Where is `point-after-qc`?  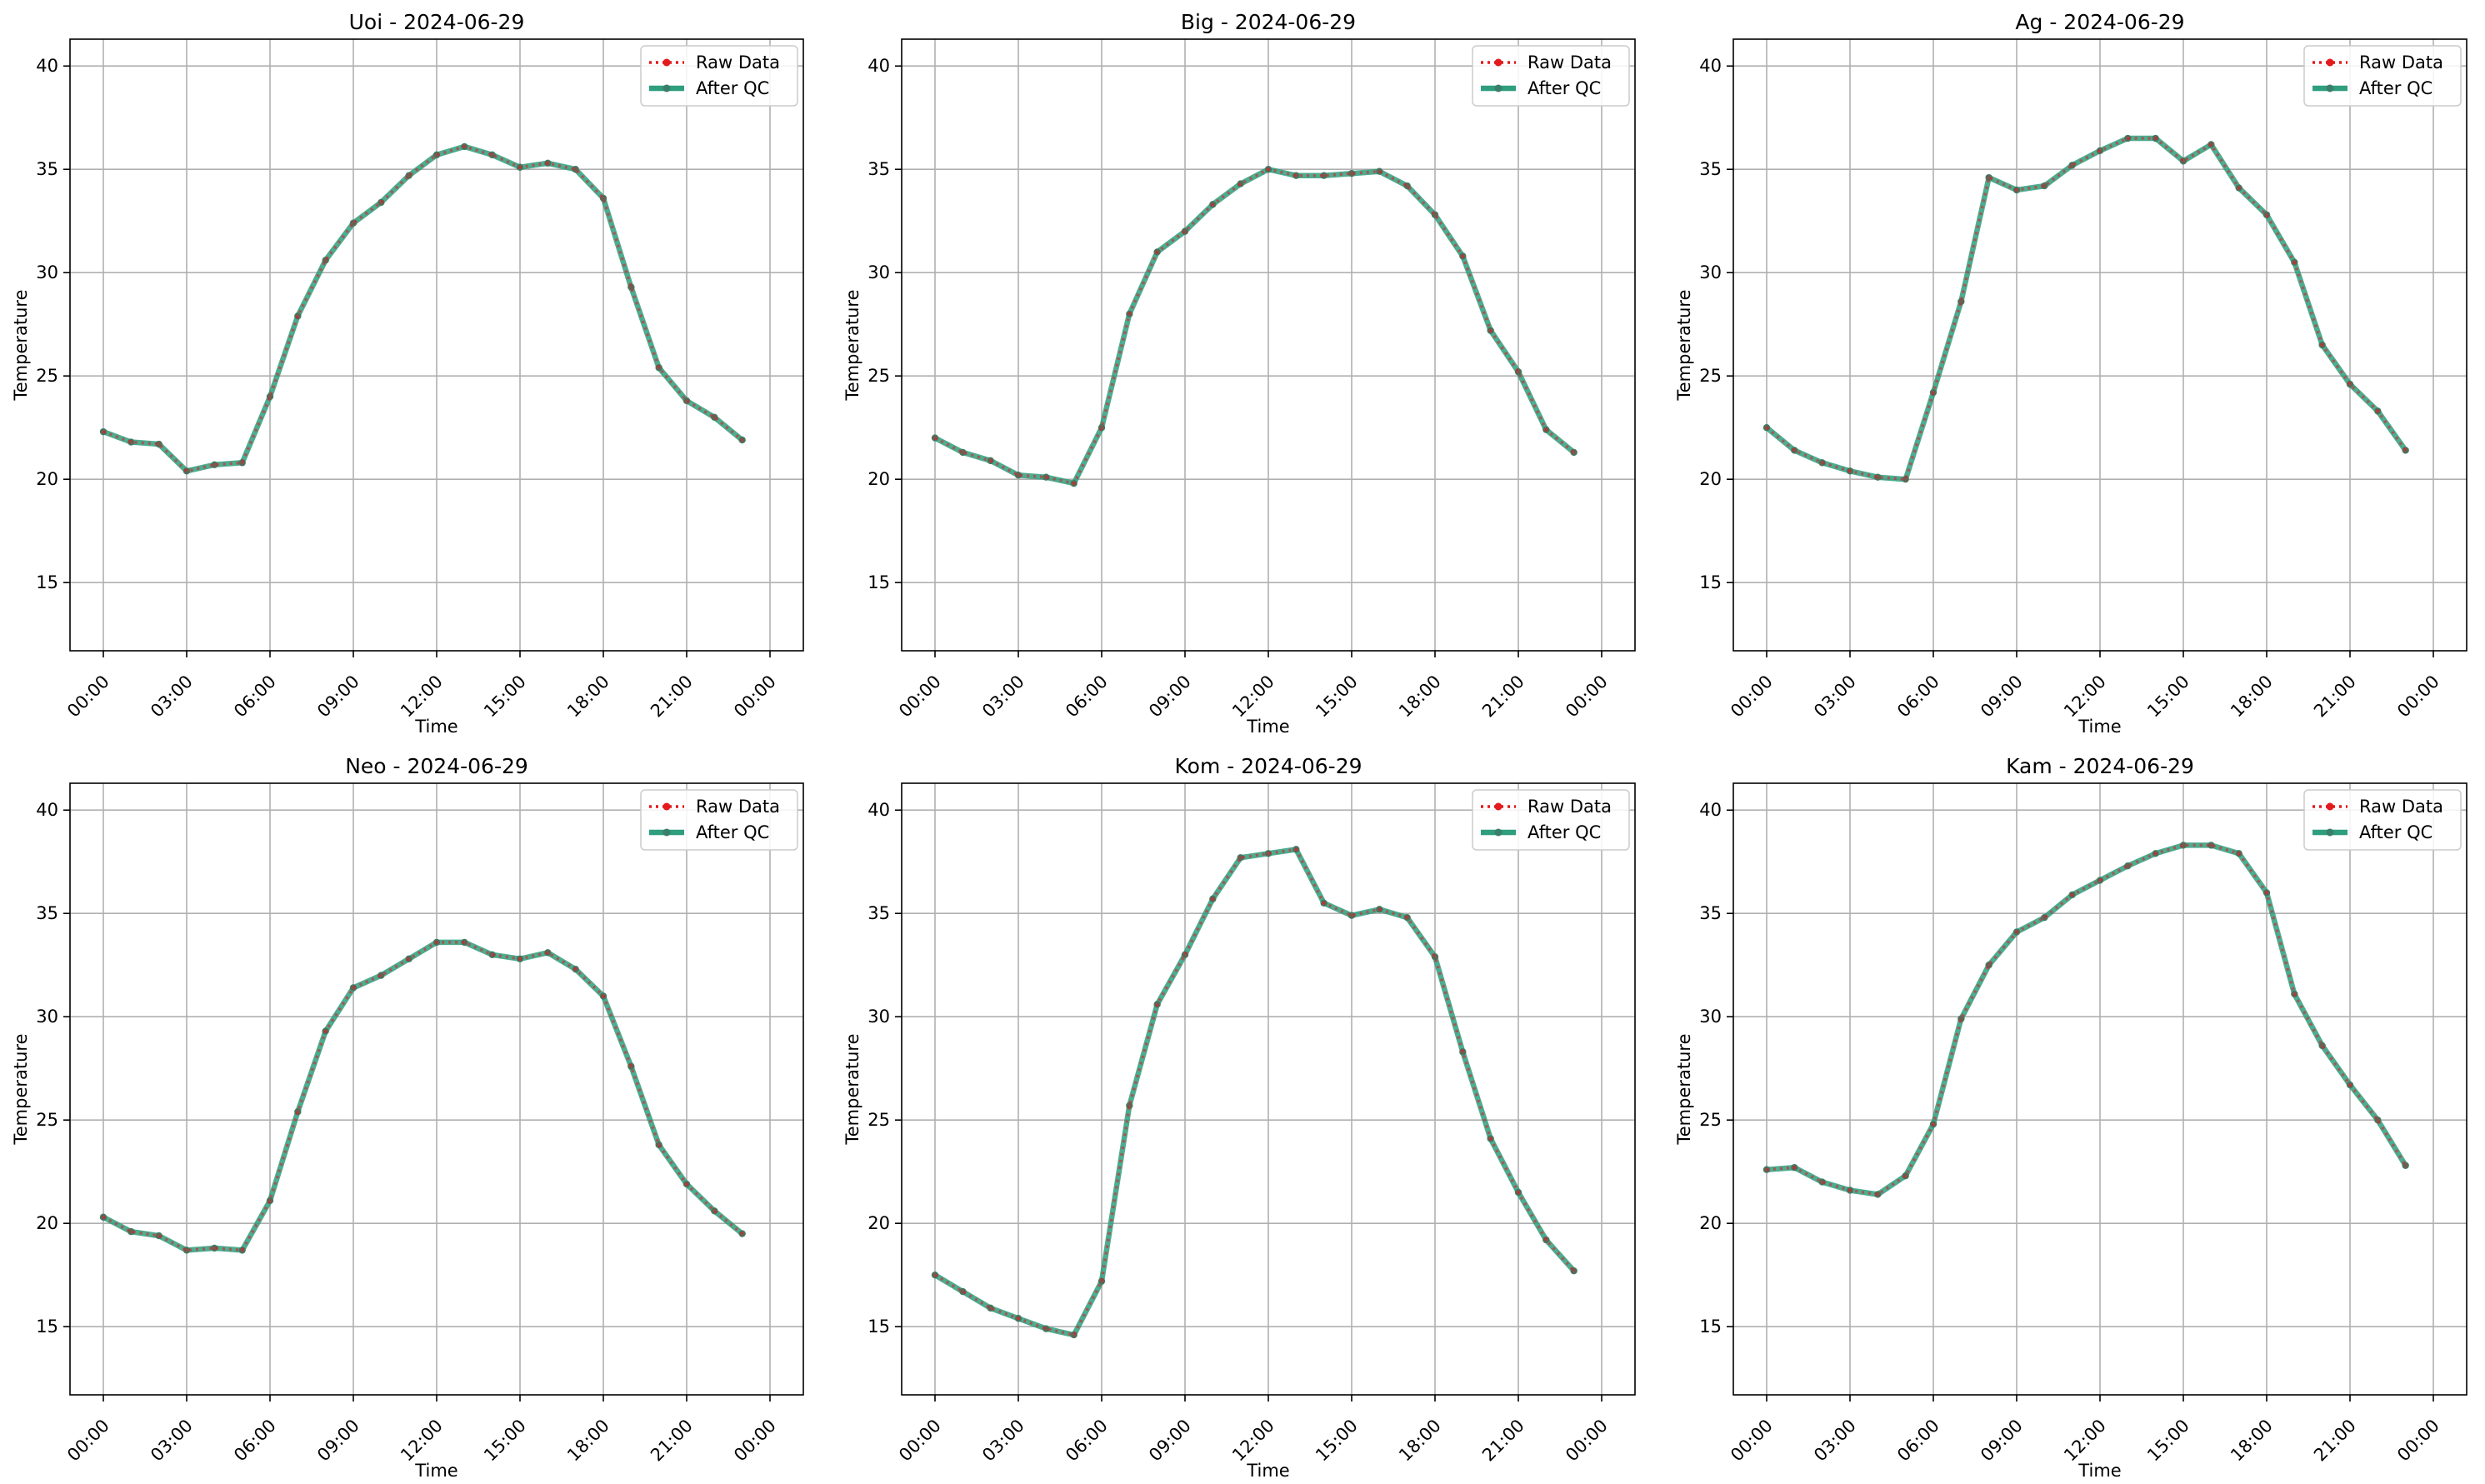
point-after-qc is located at coordinates (1268, 854).